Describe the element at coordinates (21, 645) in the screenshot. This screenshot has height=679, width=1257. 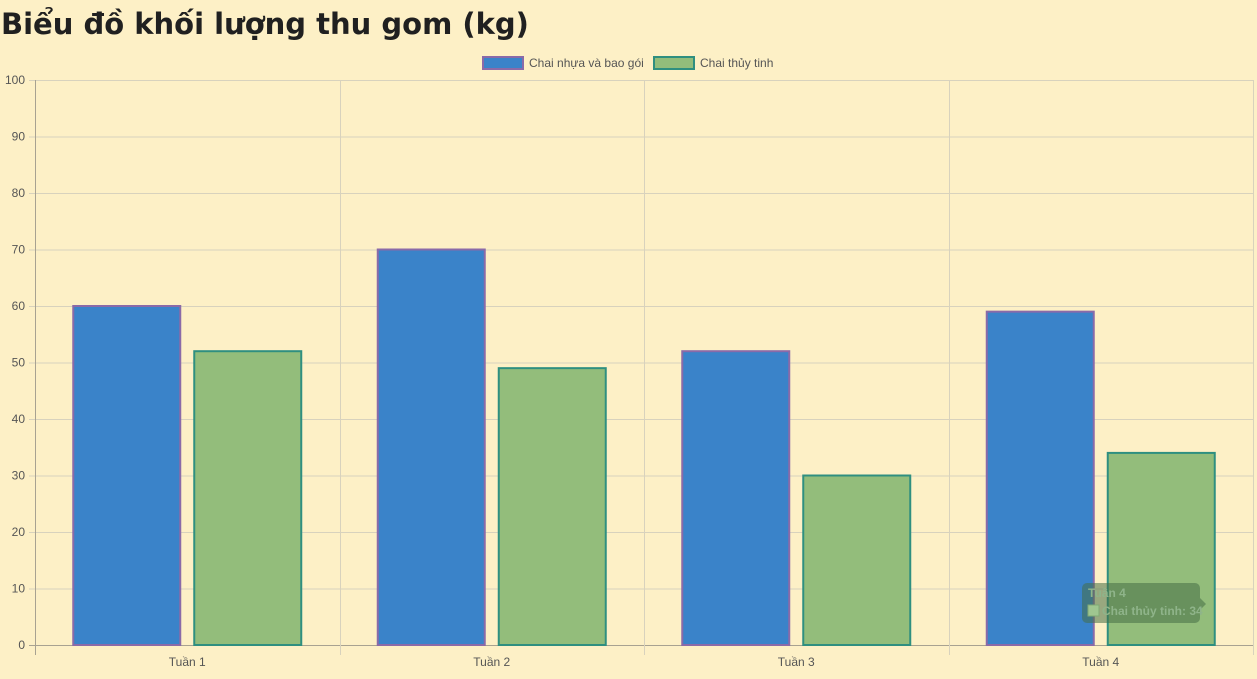
I see `y-tick-label: 0` at that location.